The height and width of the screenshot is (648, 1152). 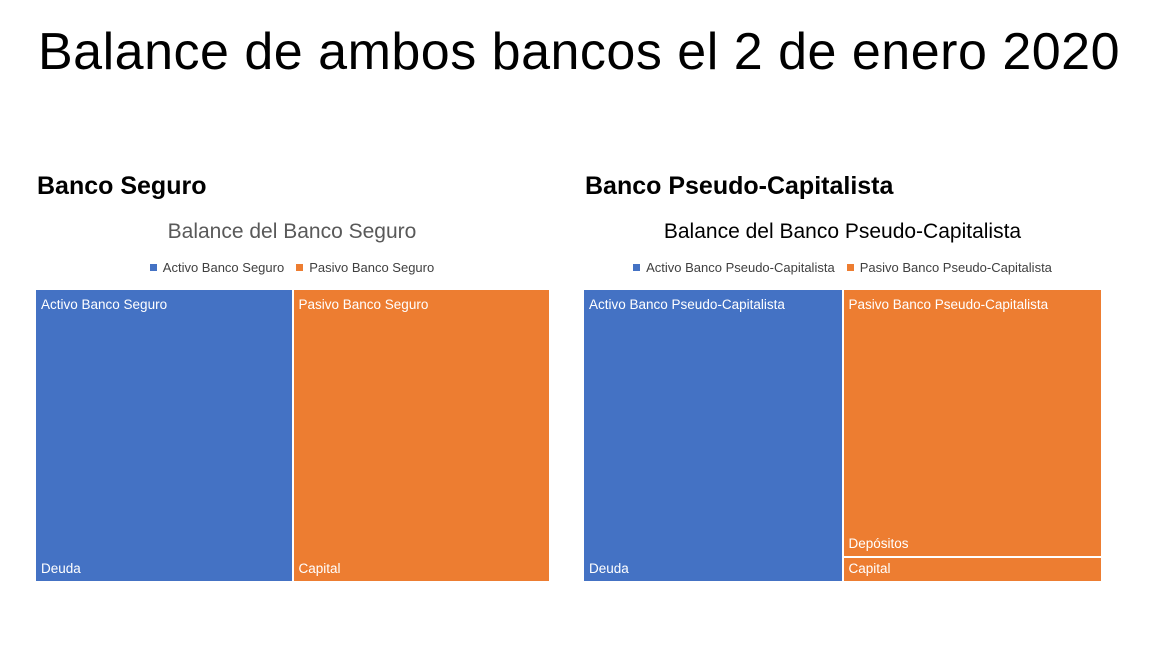 What do you see at coordinates (879, 543) in the screenshot?
I see `tile-child-label: Depósitos` at bounding box center [879, 543].